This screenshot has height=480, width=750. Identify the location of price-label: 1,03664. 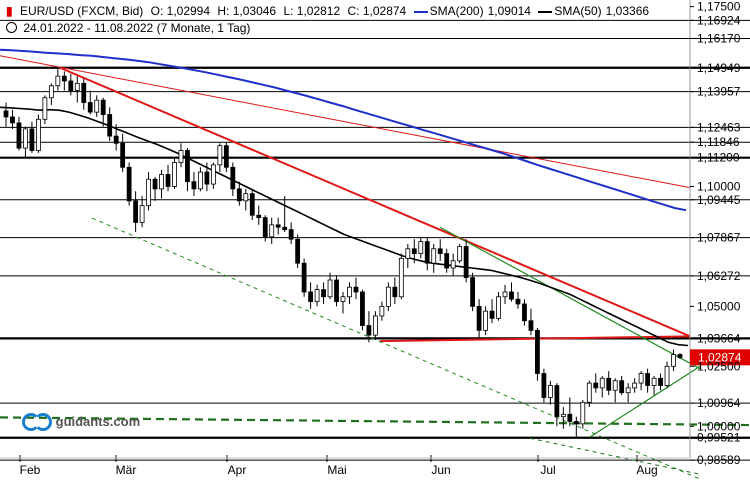
(719, 338).